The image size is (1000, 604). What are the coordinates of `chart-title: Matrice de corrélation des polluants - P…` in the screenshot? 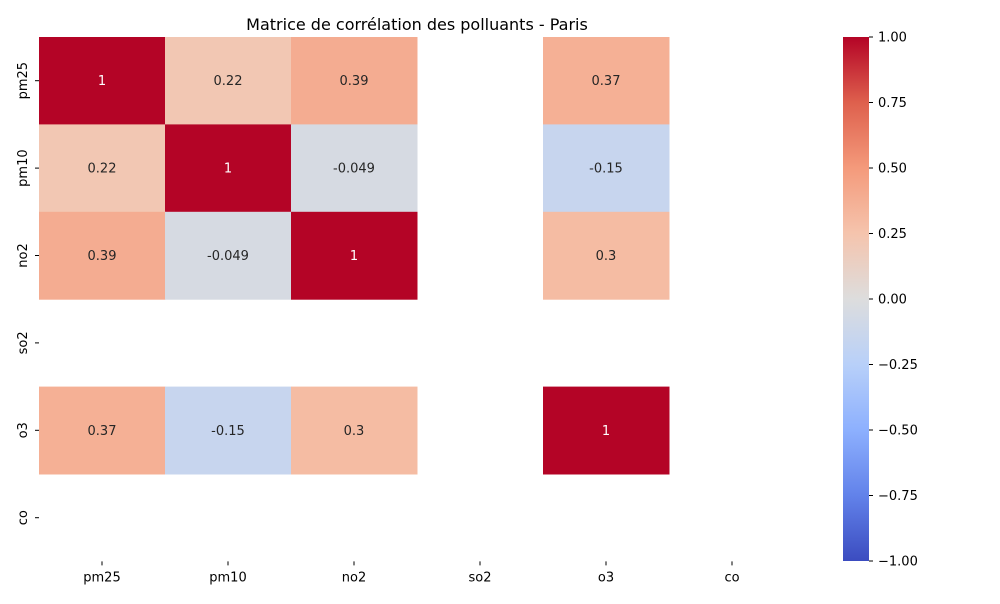 It's located at (417, 24).